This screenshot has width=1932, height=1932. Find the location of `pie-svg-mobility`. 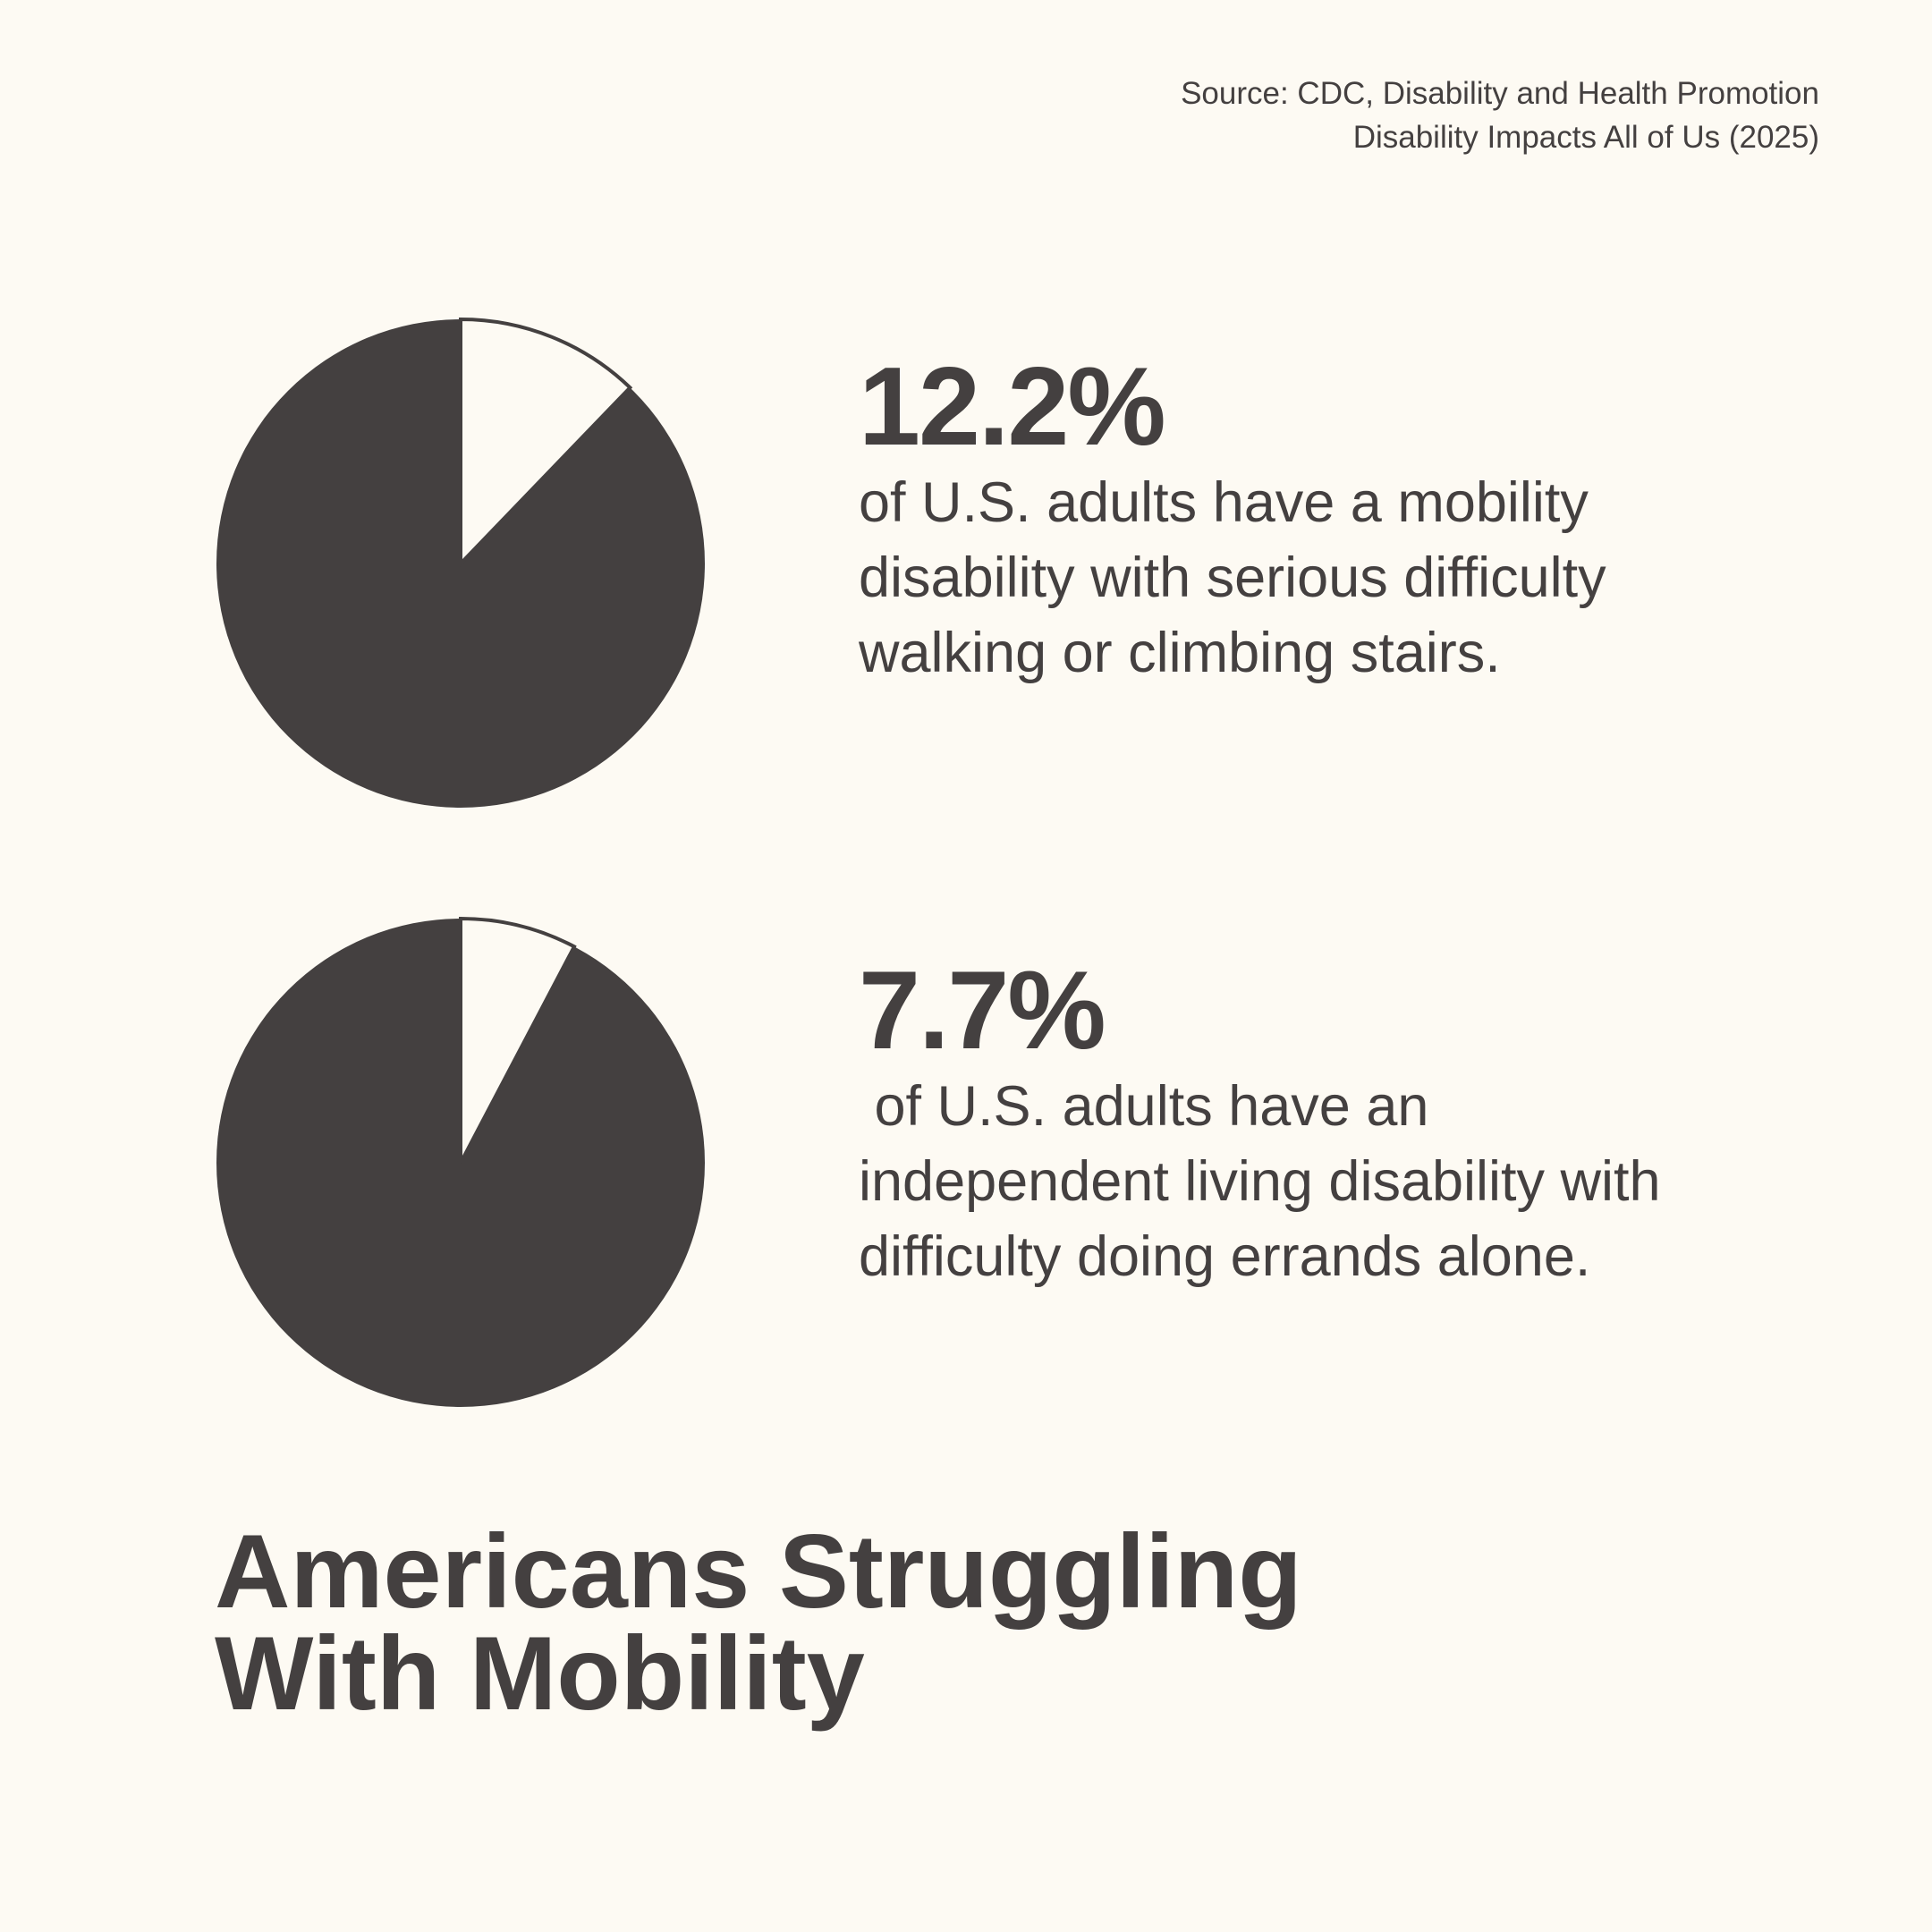

pie-svg-mobility is located at coordinates (460, 563).